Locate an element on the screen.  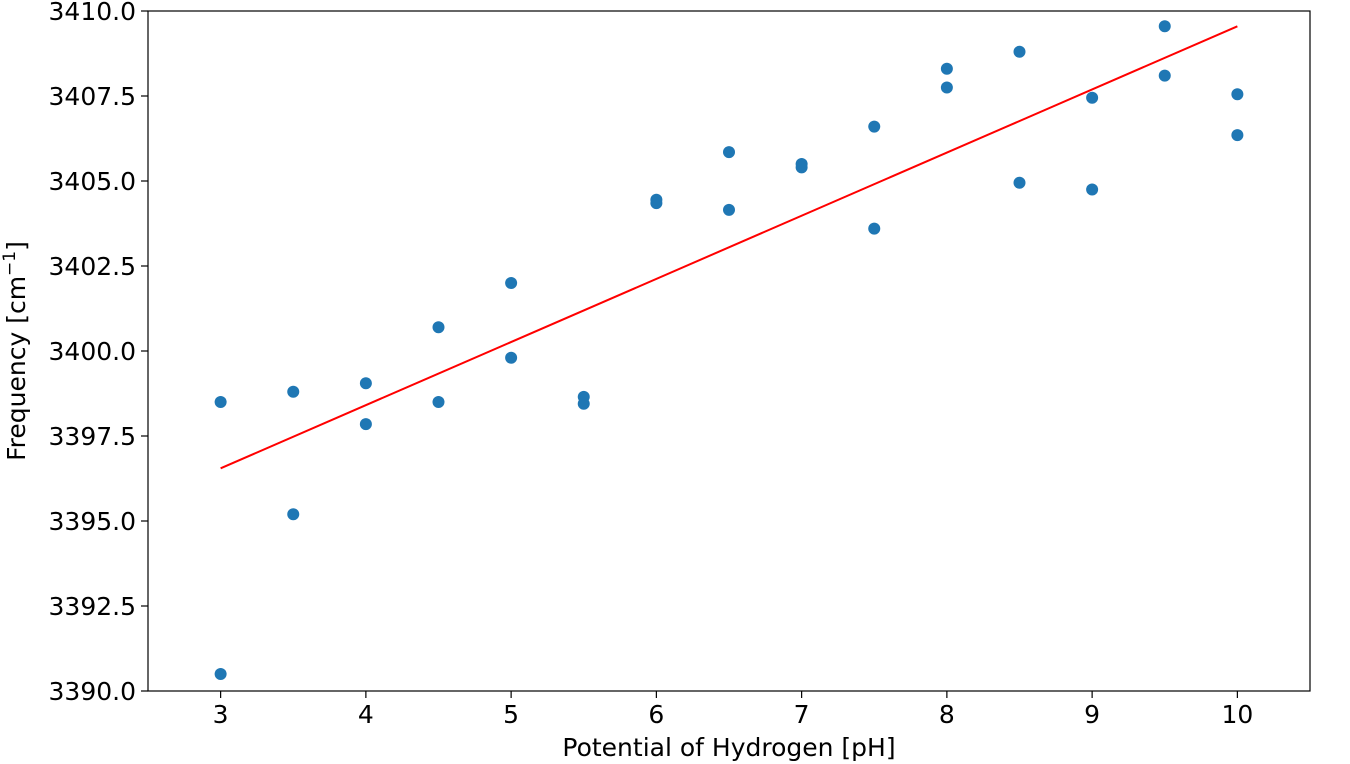
y-tick-label: 3395.0 is located at coordinates (92, 521).